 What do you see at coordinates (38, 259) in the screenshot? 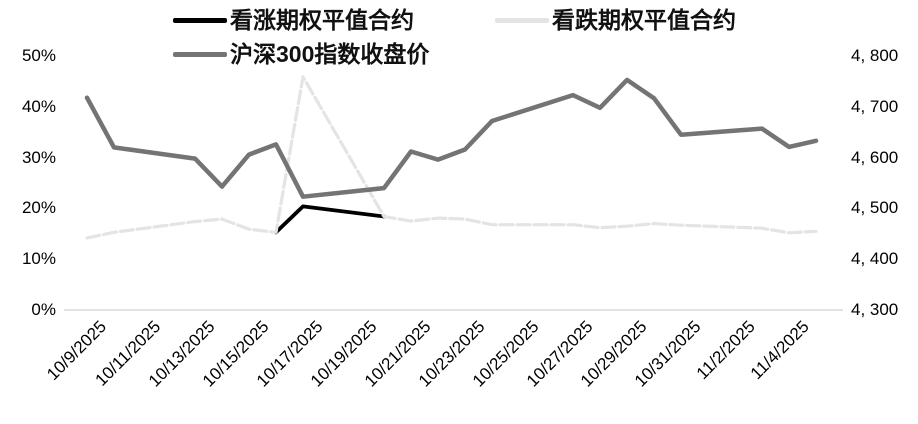
I see `y-axis-label-left: 10%` at bounding box center [38, 259].